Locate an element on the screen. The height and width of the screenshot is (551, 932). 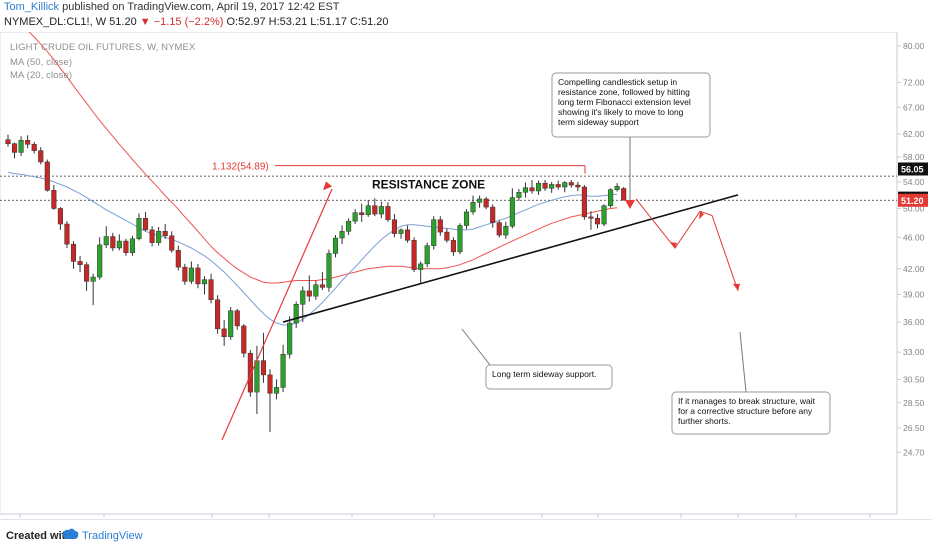
y-tick-label: 67.00 is located at coordinates (914, 107).